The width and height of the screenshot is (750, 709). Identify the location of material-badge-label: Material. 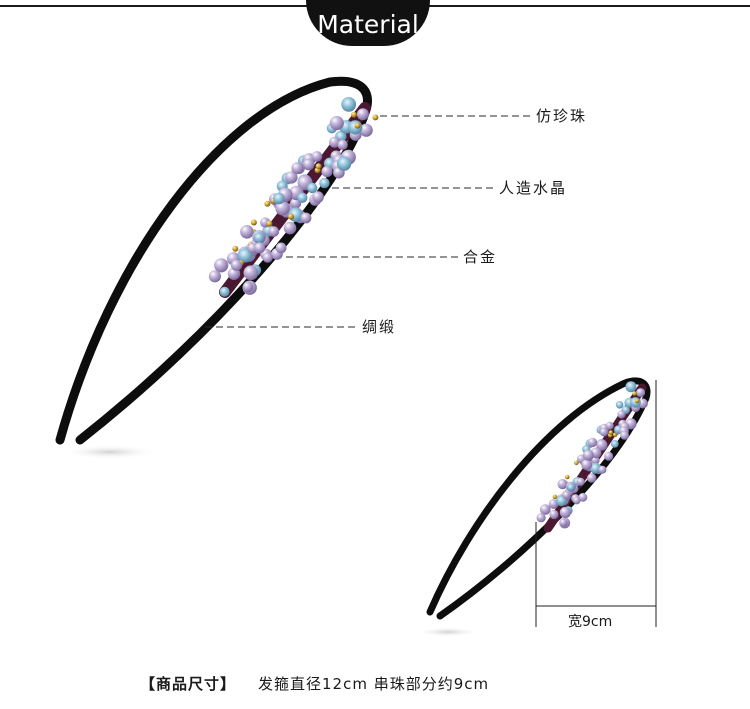
(368, 24).